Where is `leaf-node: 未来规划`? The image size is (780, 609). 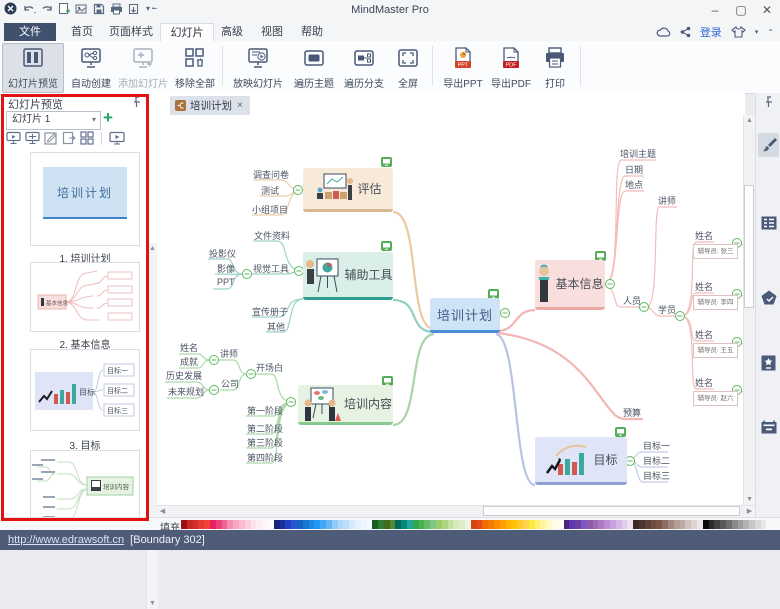
leaf-node: 未来规划 is located at coordinates (186, 392).